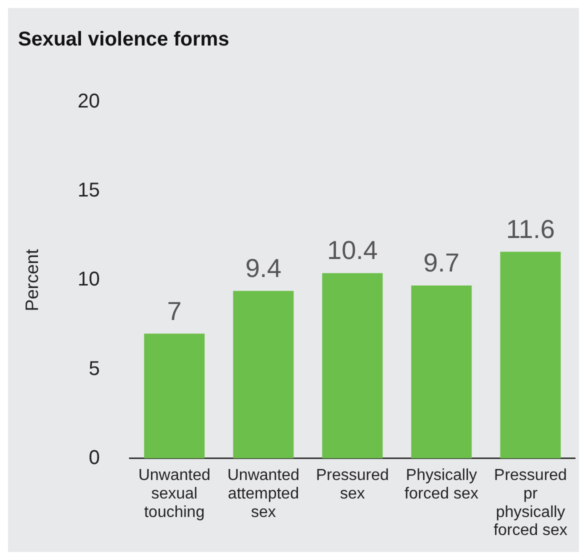  Describe the element at coordinates (32, 280) in the screenshot. I see `y-axis-title: Percent` at that location.